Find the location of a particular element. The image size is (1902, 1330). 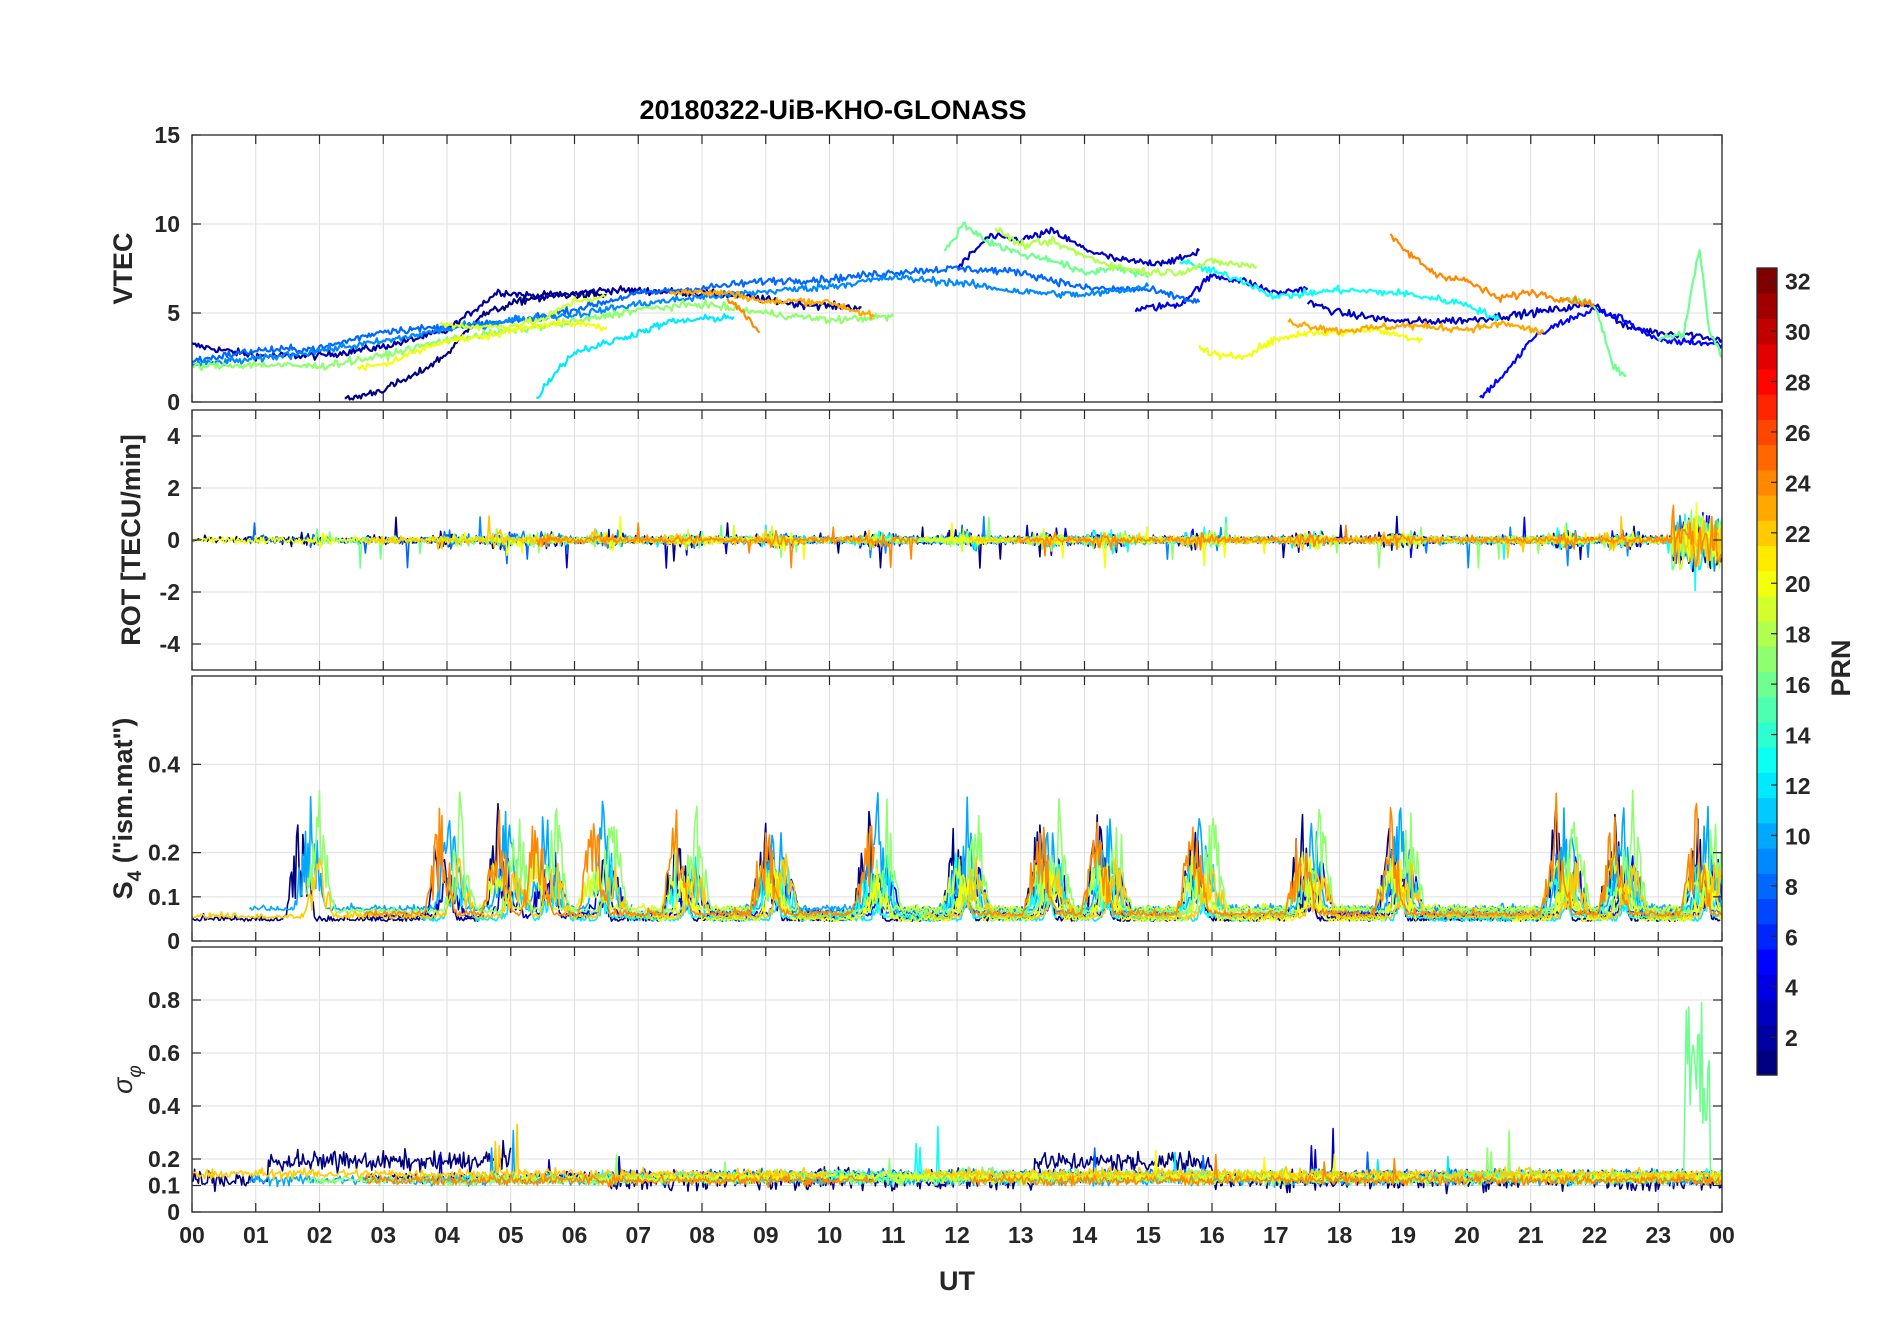

x-tick-label: 18 is located at coordinates (1340, 1235).